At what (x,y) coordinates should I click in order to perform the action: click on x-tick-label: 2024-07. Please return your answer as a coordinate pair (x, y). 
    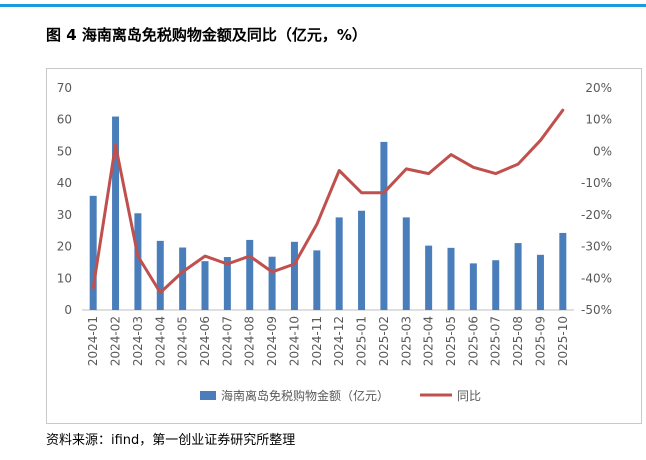
    Looking at the image, I should click on (227, 341).